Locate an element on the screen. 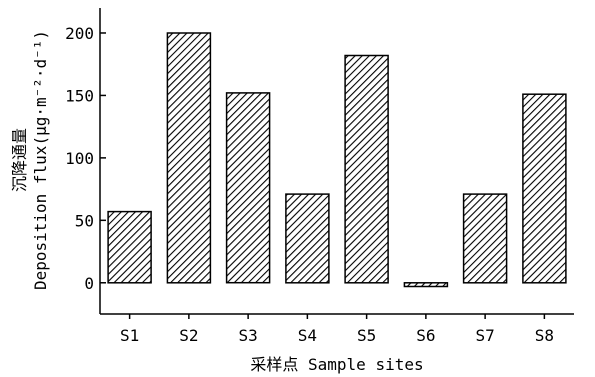  y-axis-title-cn: 沉降通量 is located at coordinates (19, 160).